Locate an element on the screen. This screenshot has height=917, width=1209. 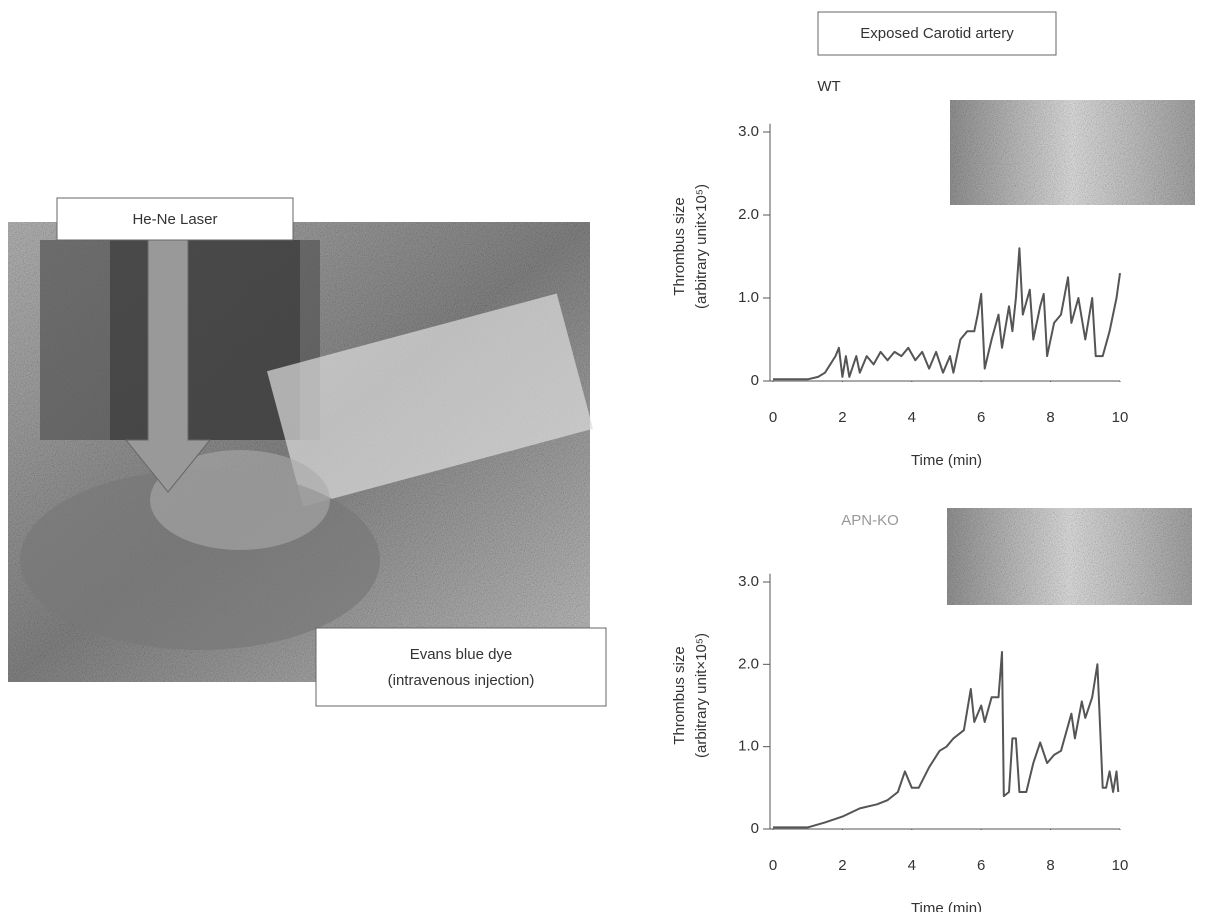
dye-label: (intravenous injection) is located at coordinates (461, 680).